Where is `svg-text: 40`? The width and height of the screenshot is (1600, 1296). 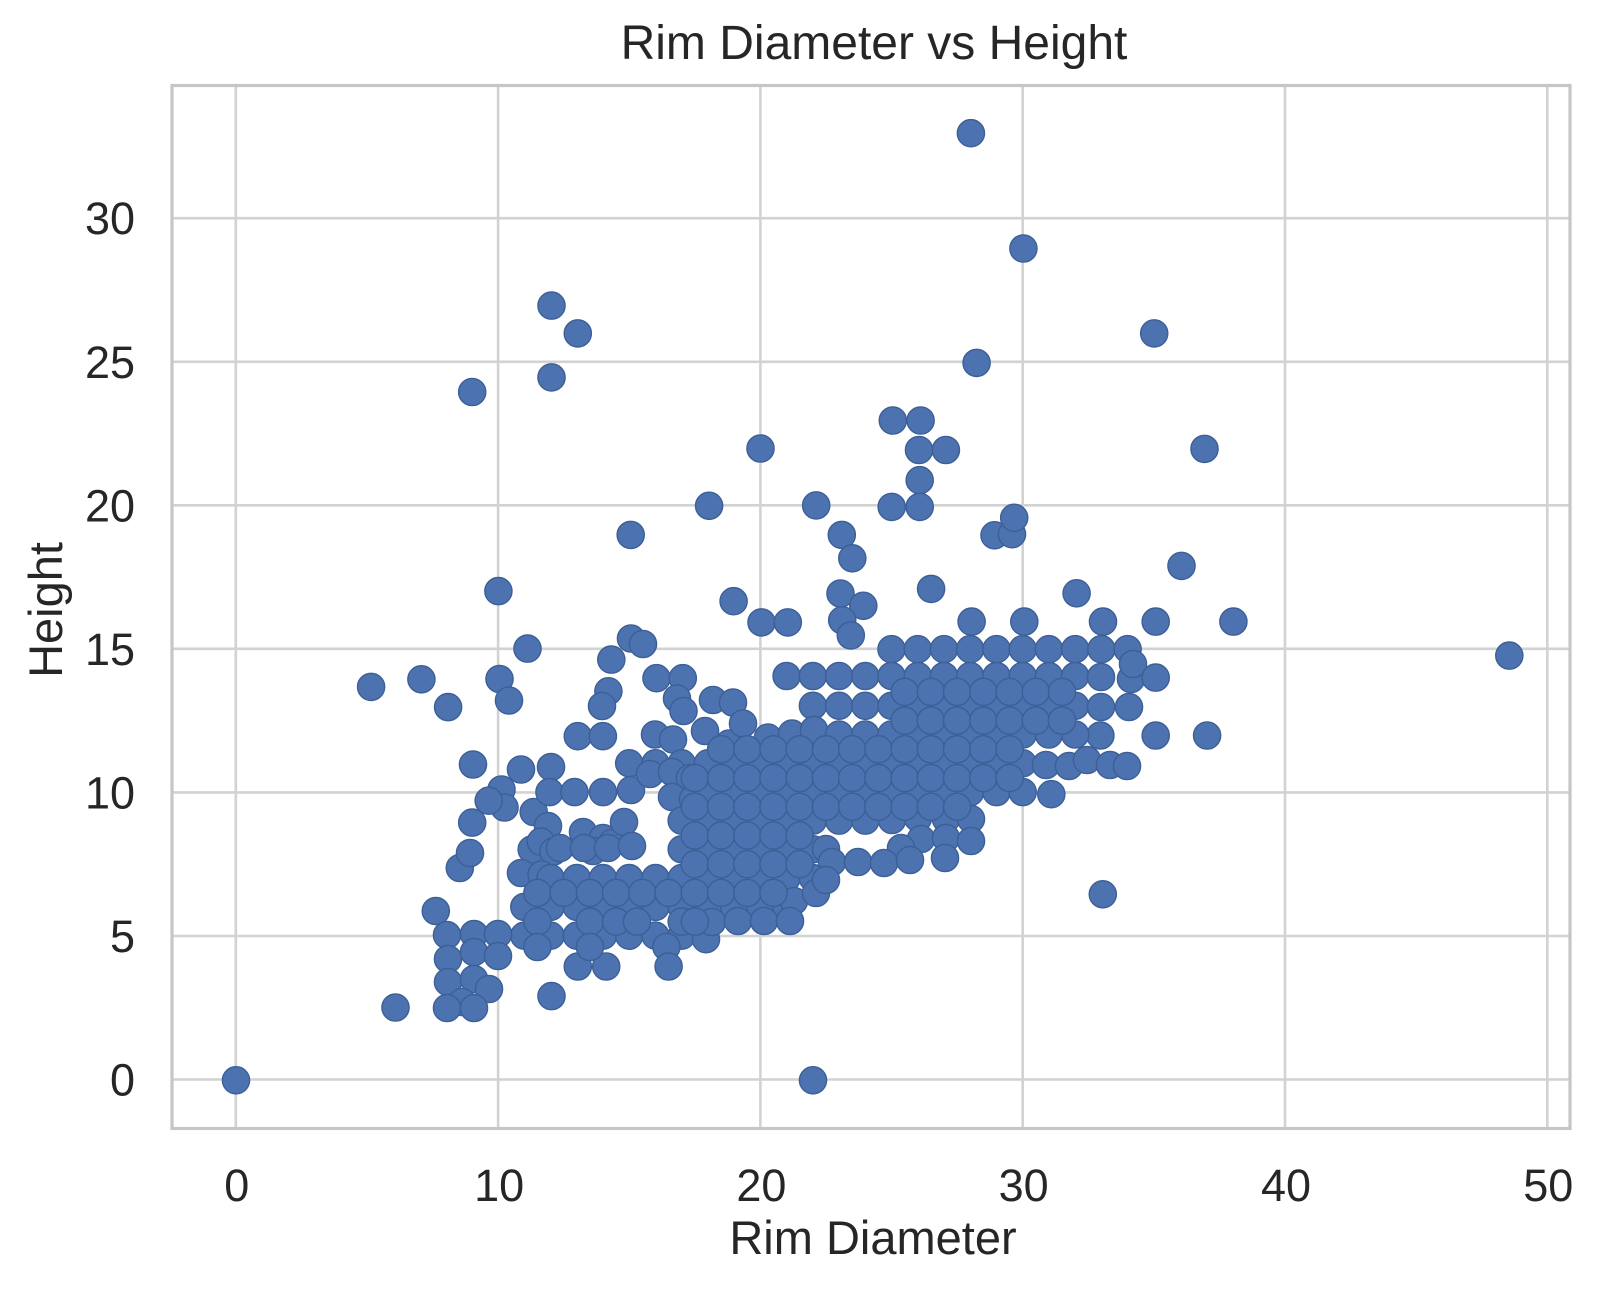
svg-text: 40 is located at coordinates (1286, 1185).